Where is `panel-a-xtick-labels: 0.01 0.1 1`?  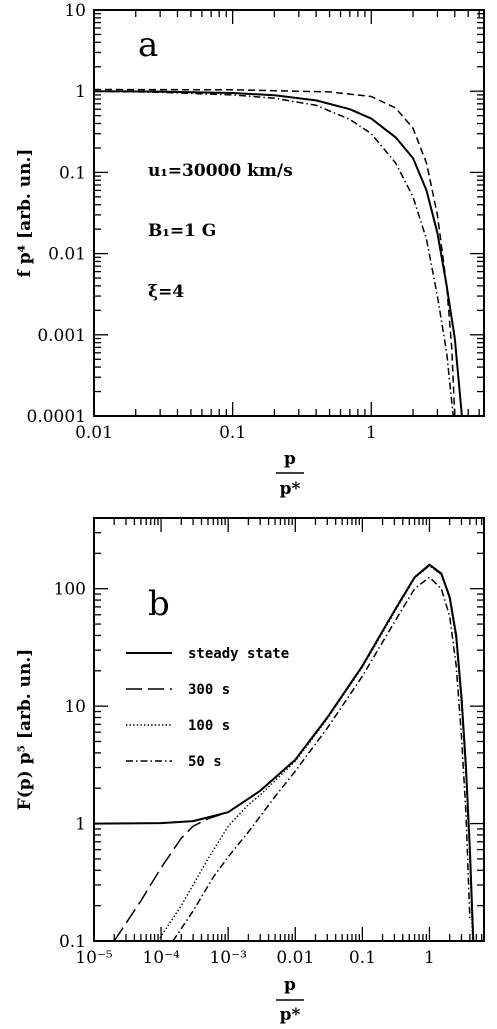
panel-a-xtick-labels: 0.01 0.1 1 is located at coordinates (226, 433).